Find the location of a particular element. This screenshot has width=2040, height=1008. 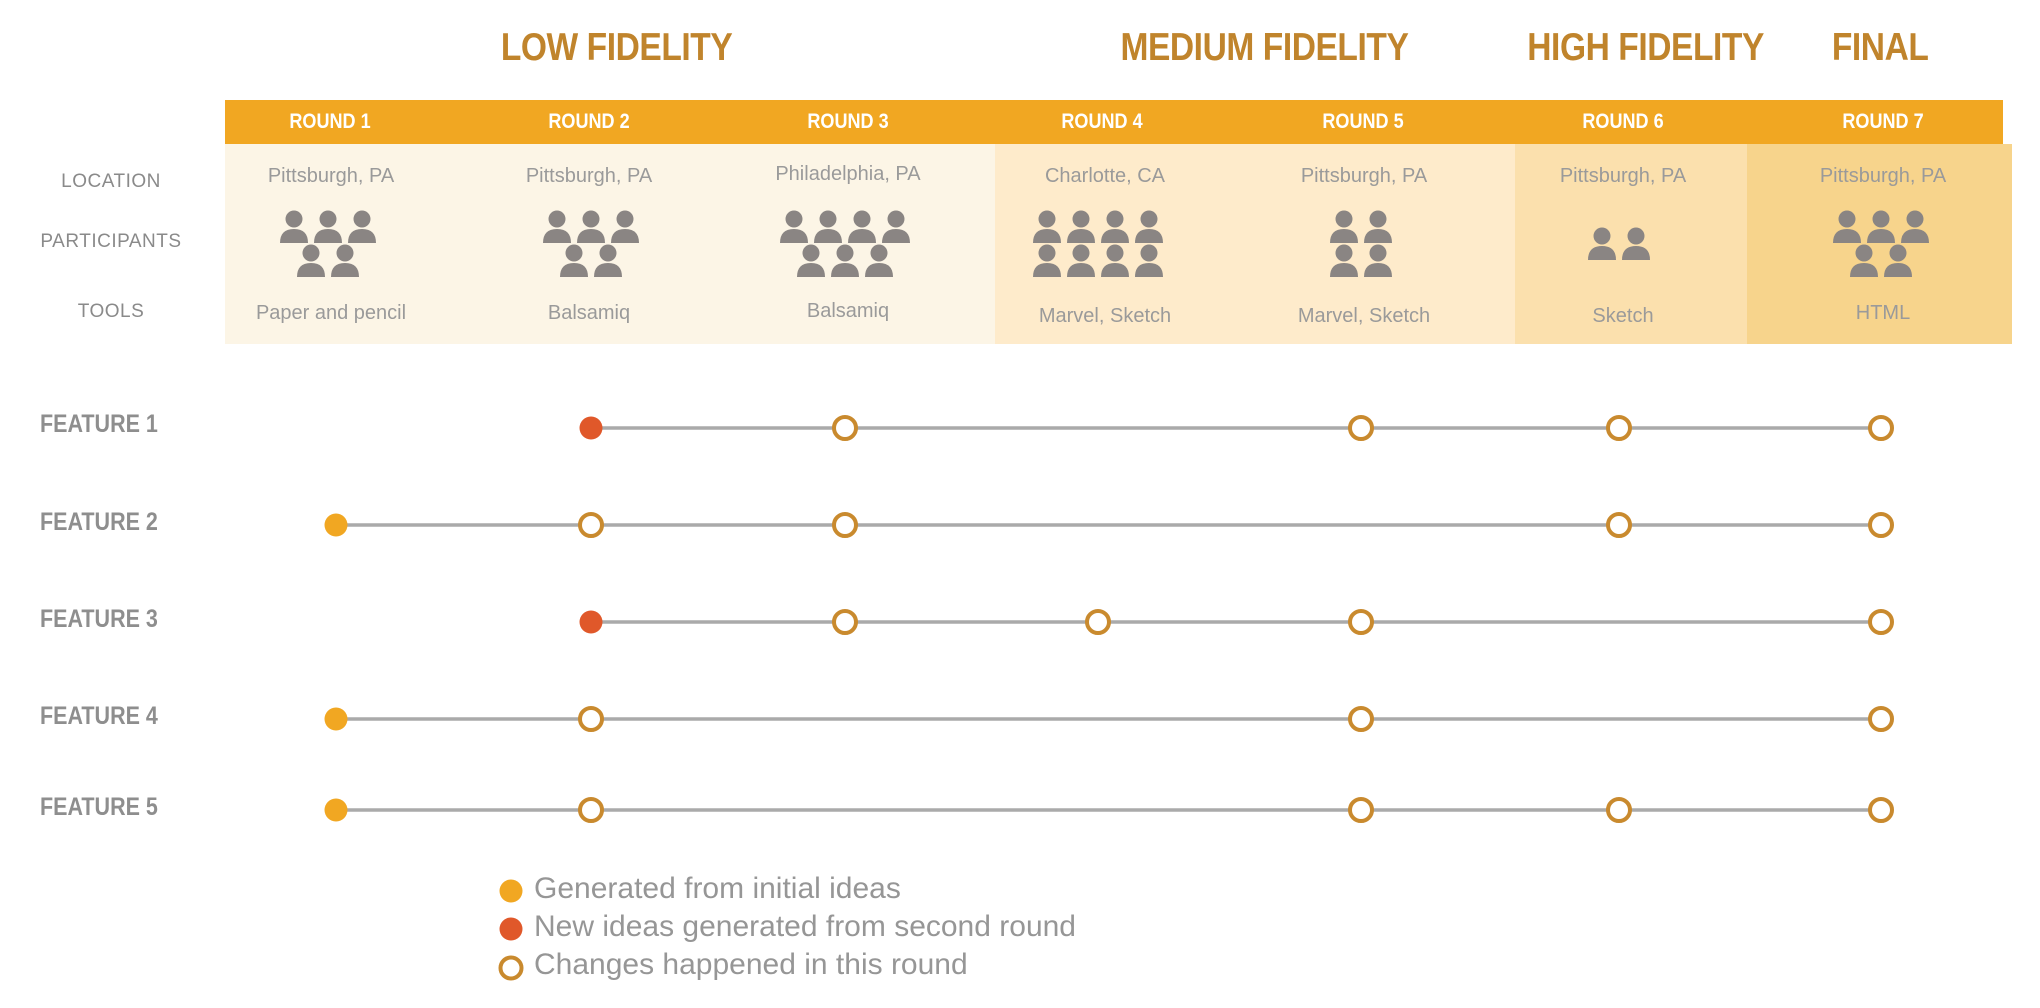

round-4-location: Charlotte, CA is located at coordinates (1105, 176).